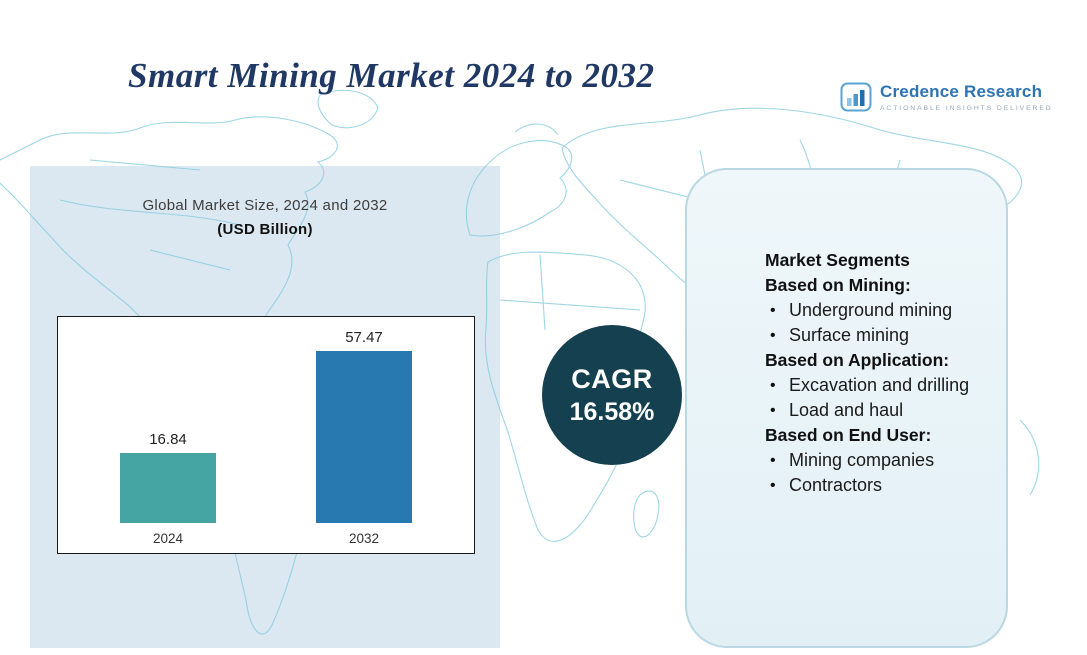 This screenshot has width=1087, height=655. I want to click on segment-item: • Mining companies, so click(876, 460).